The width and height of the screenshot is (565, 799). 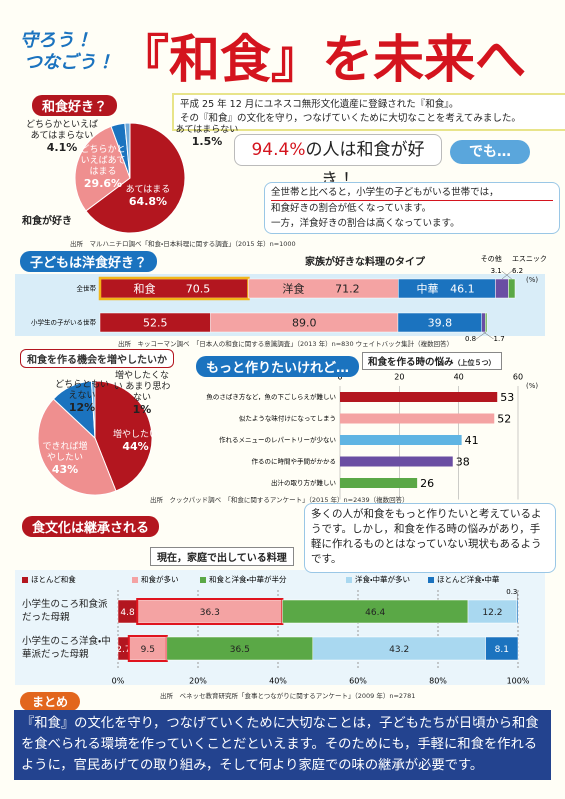 I want to click on pie-category: どちらともいえない, so click(x=82, y=390).